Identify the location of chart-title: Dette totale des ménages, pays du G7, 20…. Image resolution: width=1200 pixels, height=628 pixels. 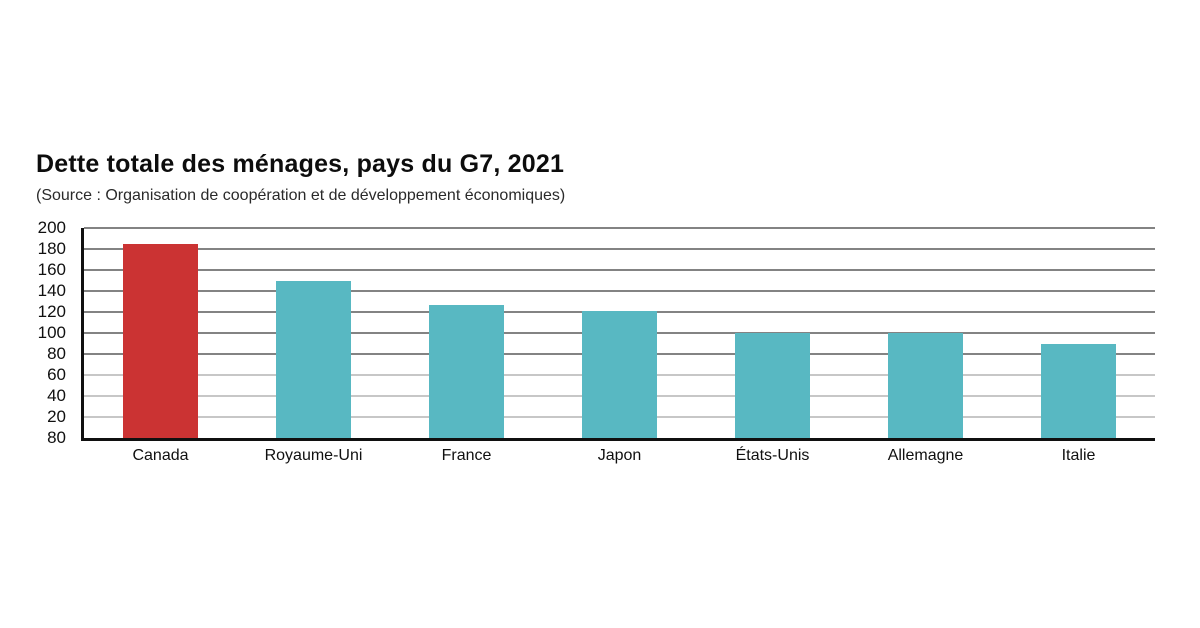
(300, 164).